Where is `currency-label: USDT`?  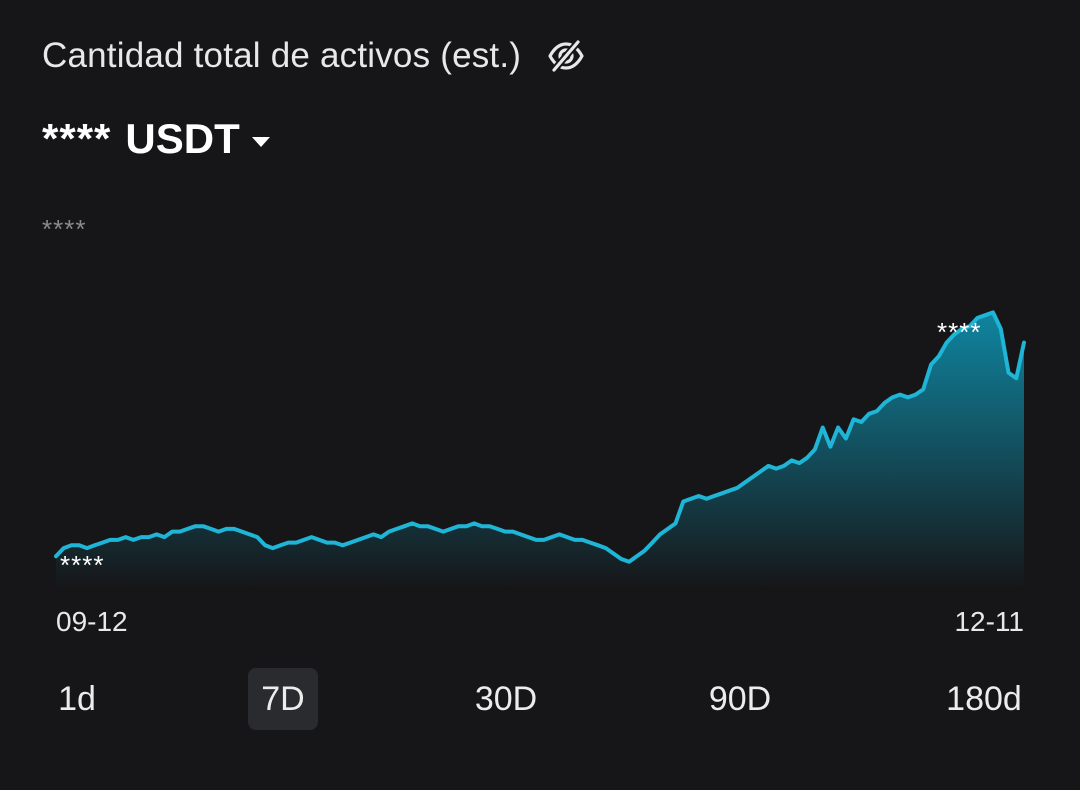
currency-label: USDT is located at coordinates (182, 138).